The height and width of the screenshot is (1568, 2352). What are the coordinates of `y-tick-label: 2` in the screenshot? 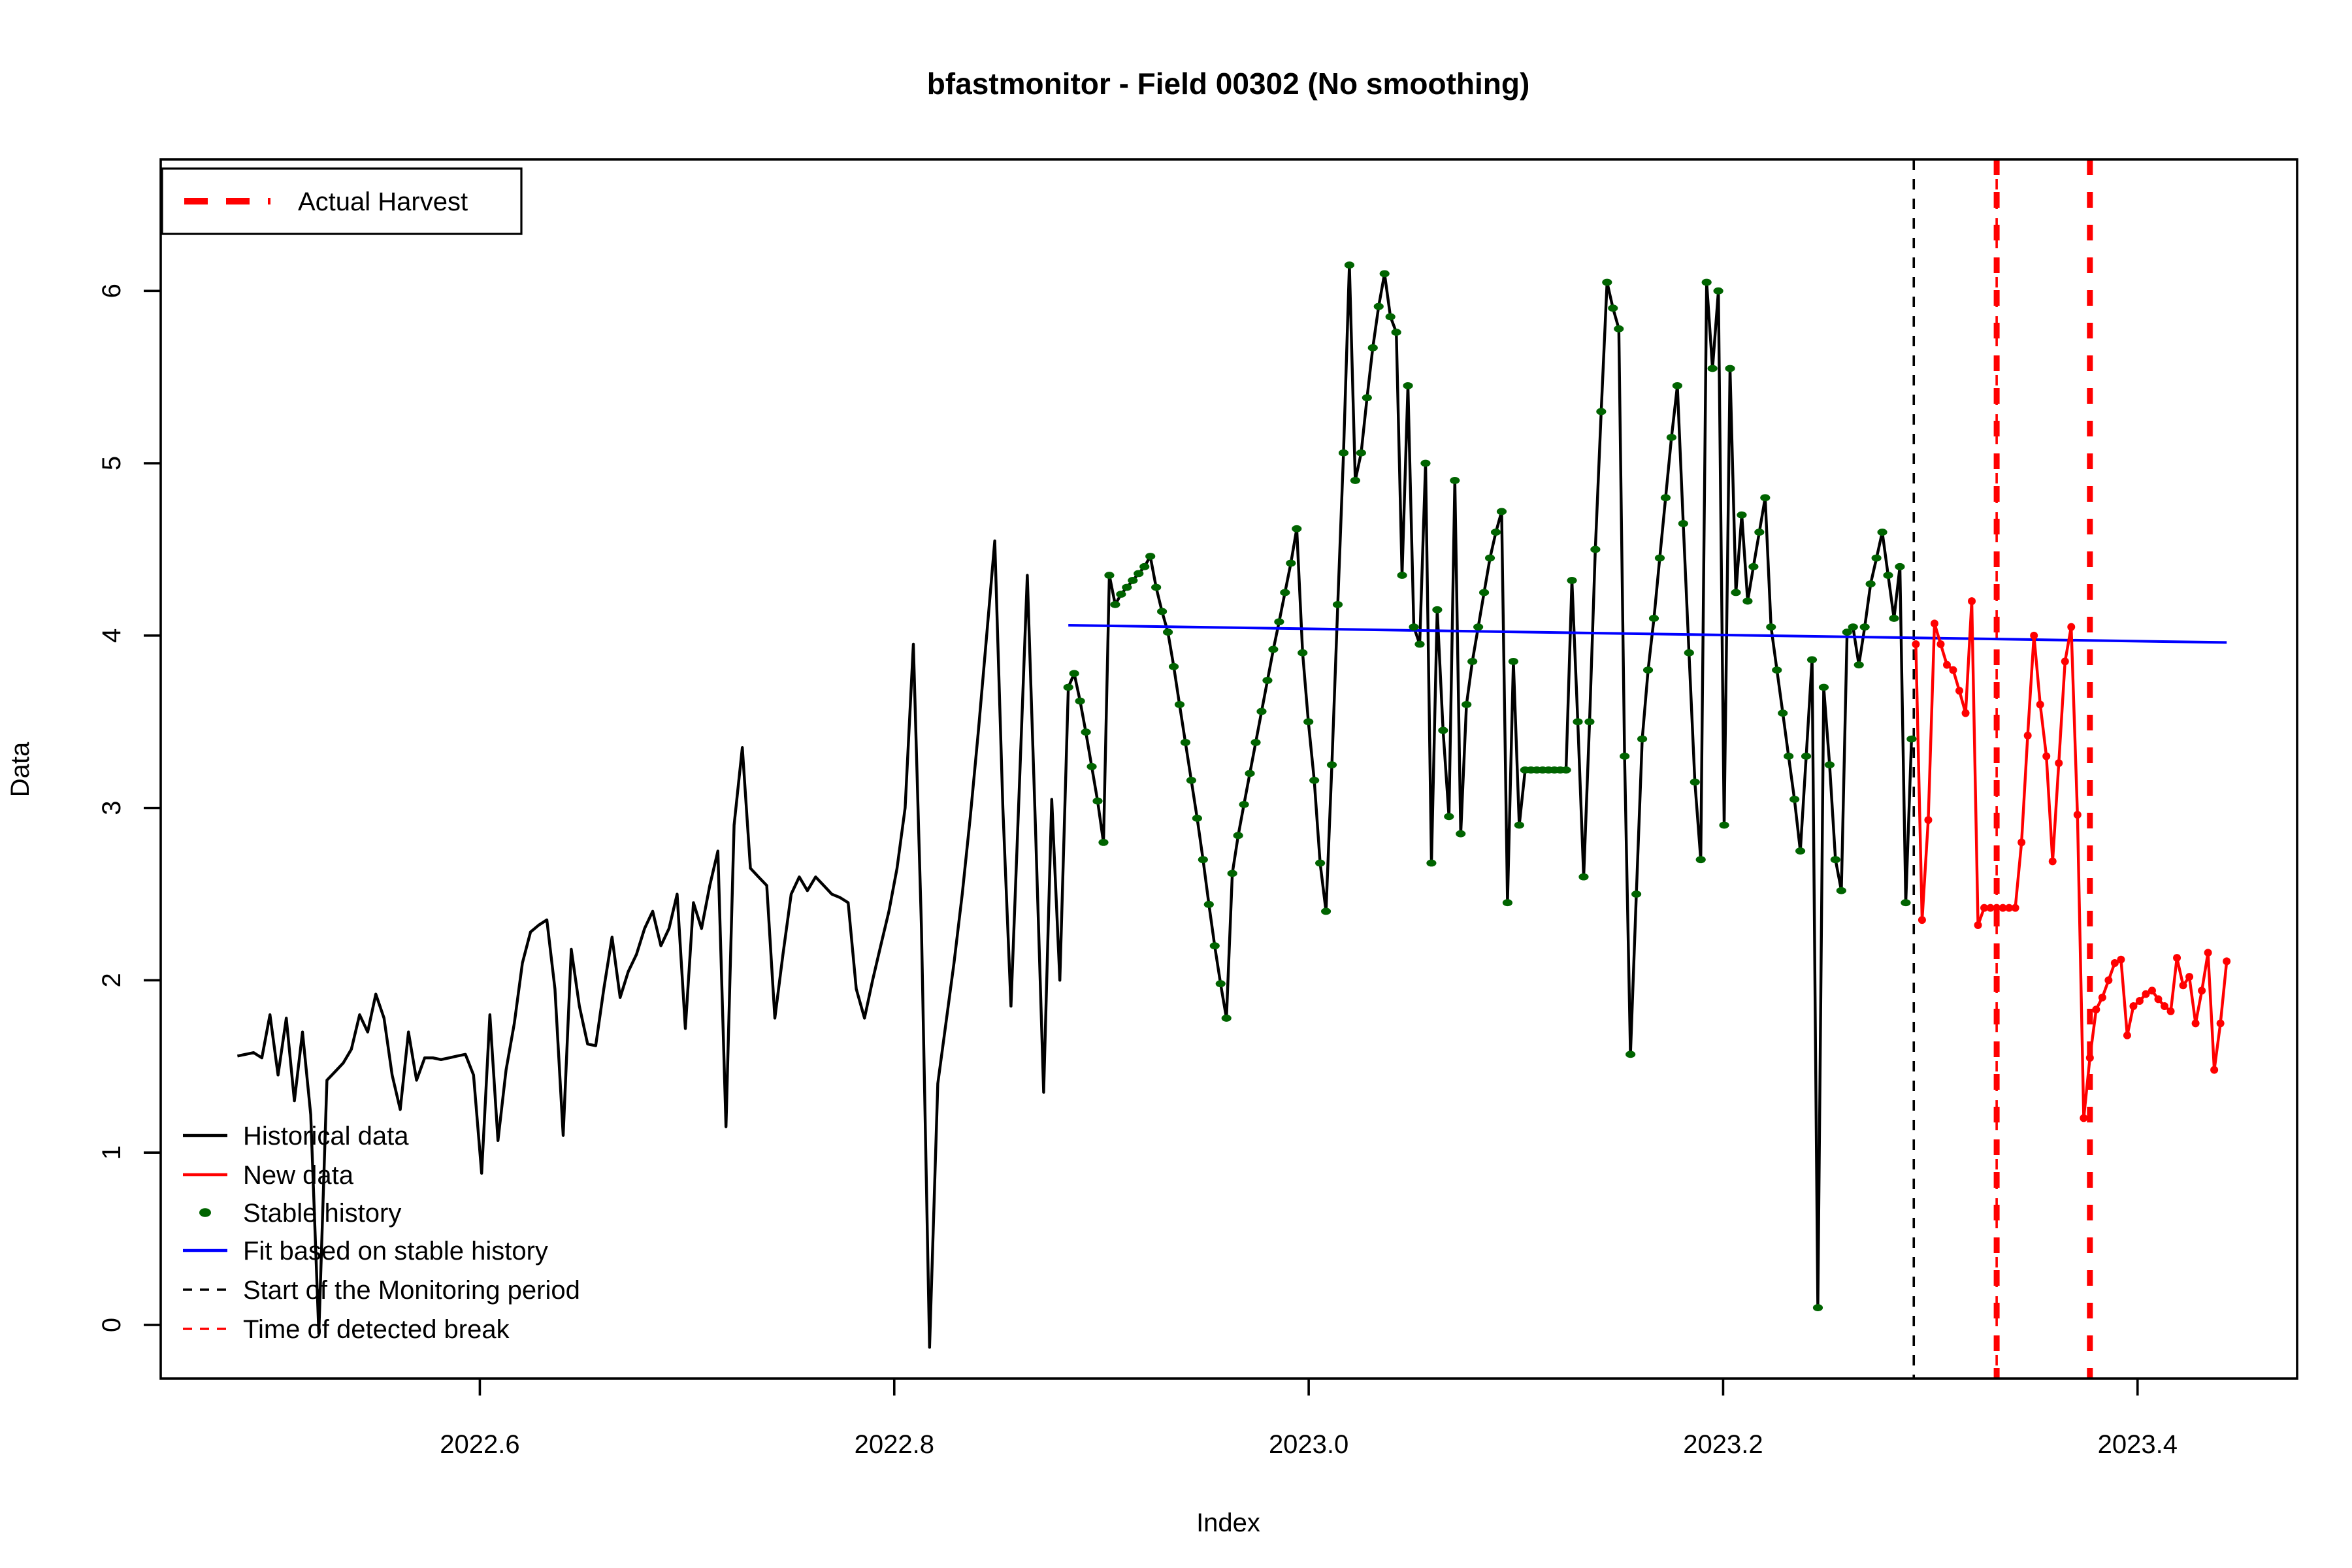 It's located at (111, 980).